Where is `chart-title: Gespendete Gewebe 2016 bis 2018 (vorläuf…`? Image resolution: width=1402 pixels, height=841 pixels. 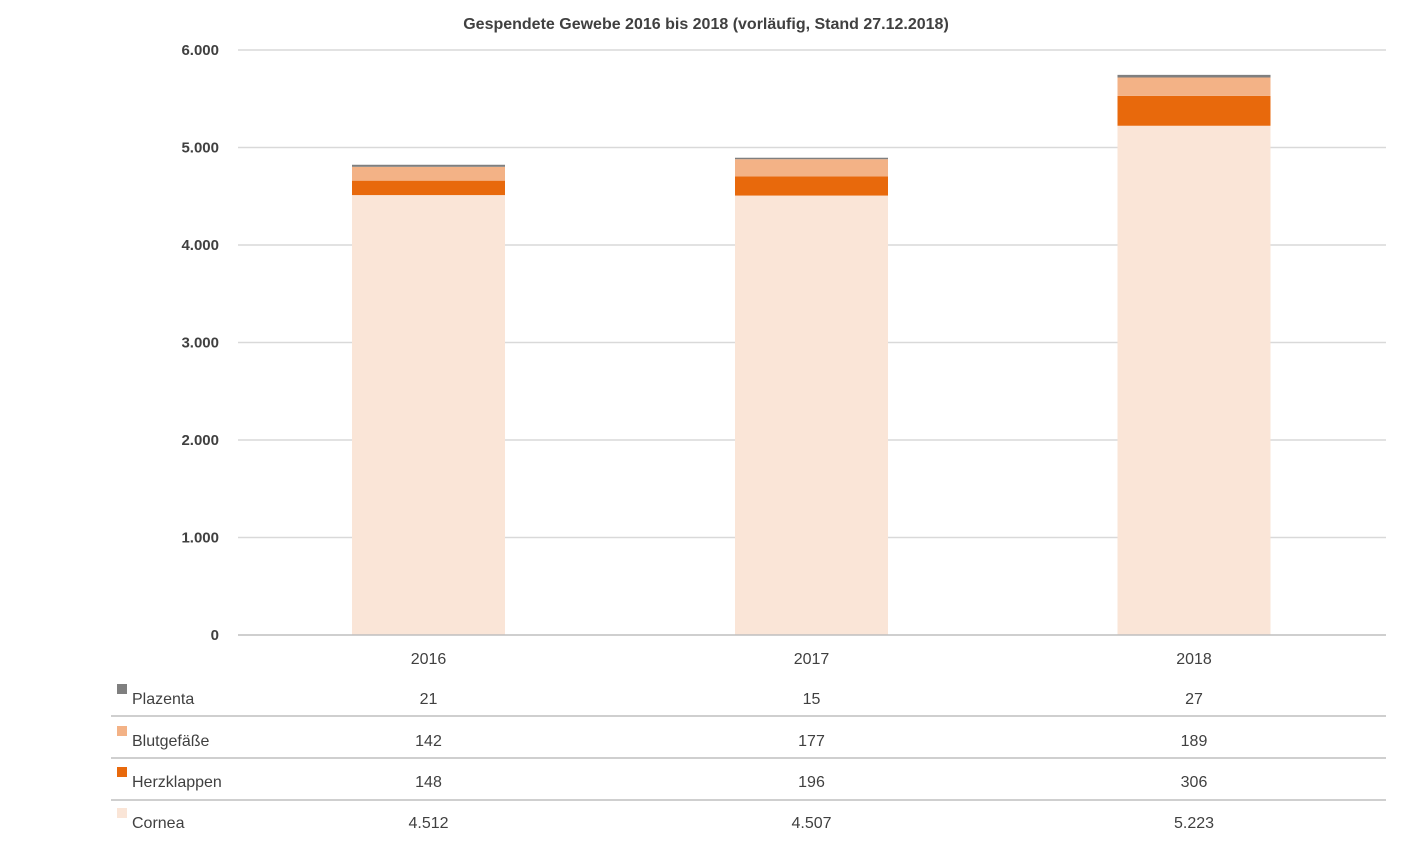
chart-title: Gespendete Gewebe 2016 bis 2018 (vorläuf… is located at coordinates (706, 24).